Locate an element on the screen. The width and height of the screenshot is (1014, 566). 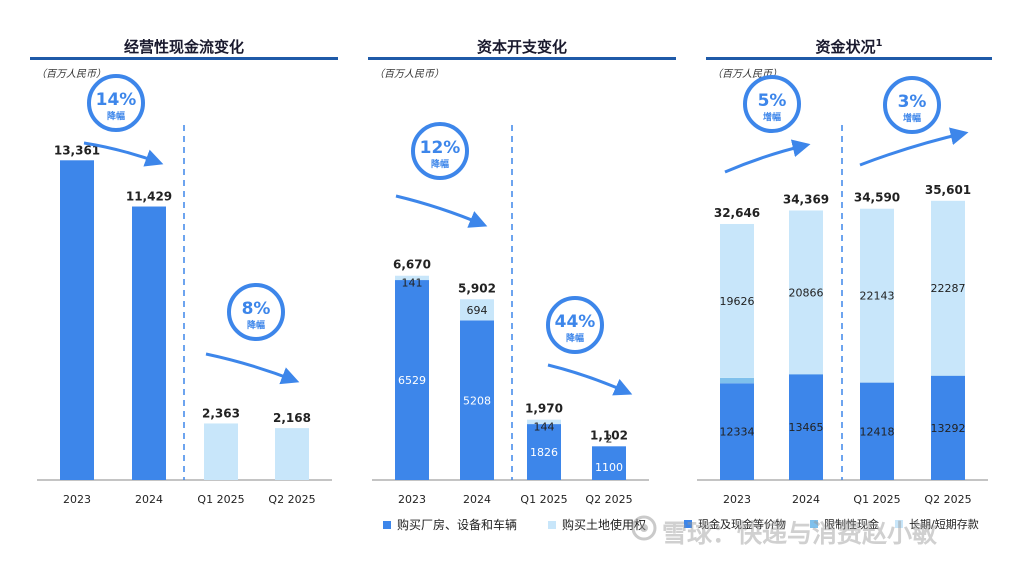
legend-capex-land: 购买土地使用权 is located at coordinates (597, 524).